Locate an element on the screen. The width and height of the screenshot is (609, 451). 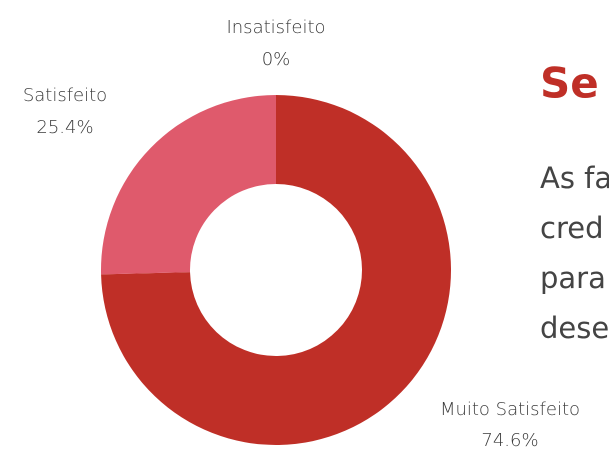
heading: Se is located at coordinates (569, 83).